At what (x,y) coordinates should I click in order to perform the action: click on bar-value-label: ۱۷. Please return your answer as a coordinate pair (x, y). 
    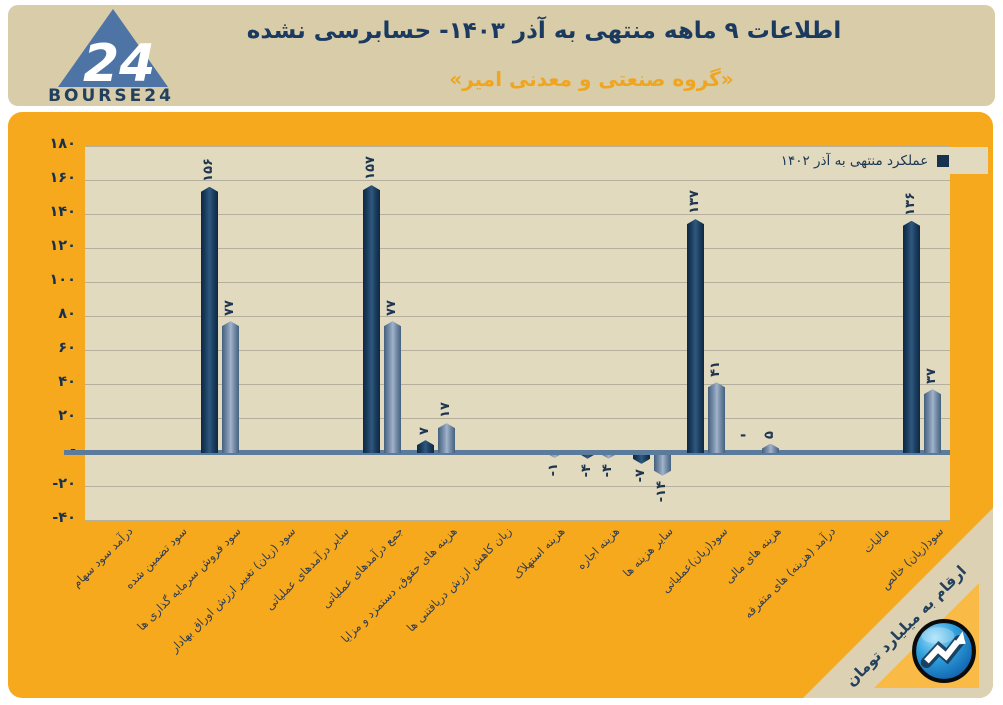
    Looking at the image, I should click on (445, 410).